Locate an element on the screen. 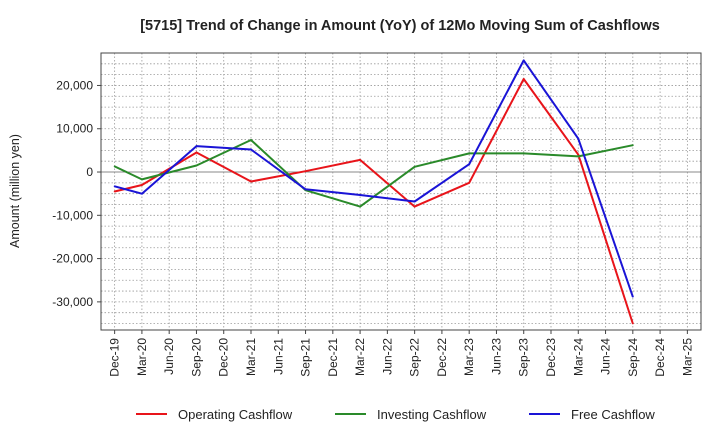  x-tick-label: Dec-22 is located at coordinates (442, 357).